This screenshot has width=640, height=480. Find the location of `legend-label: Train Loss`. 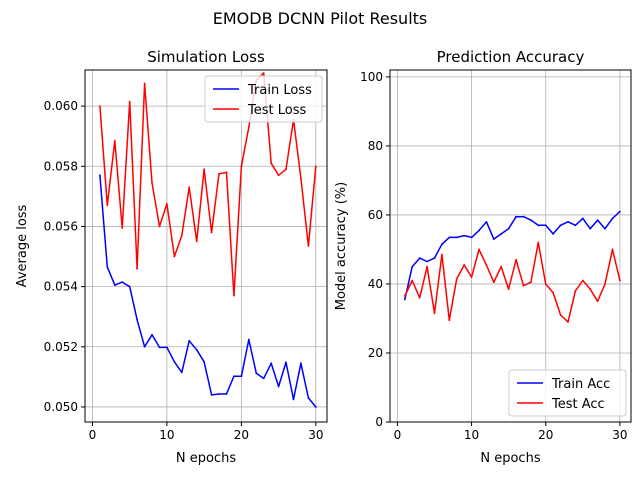

legend-label: Train Loss is located at coordinates (279, 90).